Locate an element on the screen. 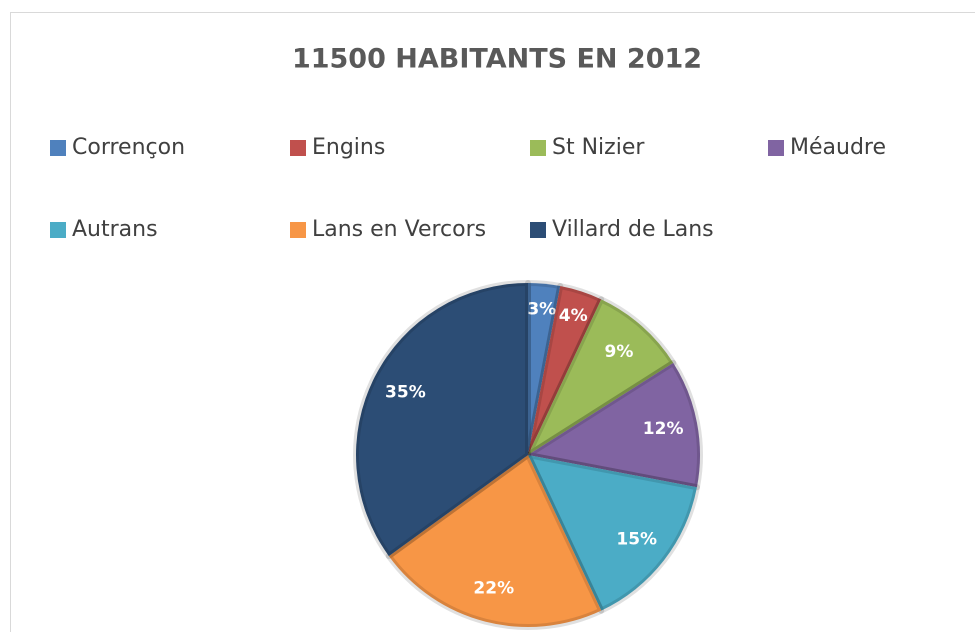 The width and height of the screenshot is (975, 632). legend-label: Méaudre is located at coordinates (838, 147).